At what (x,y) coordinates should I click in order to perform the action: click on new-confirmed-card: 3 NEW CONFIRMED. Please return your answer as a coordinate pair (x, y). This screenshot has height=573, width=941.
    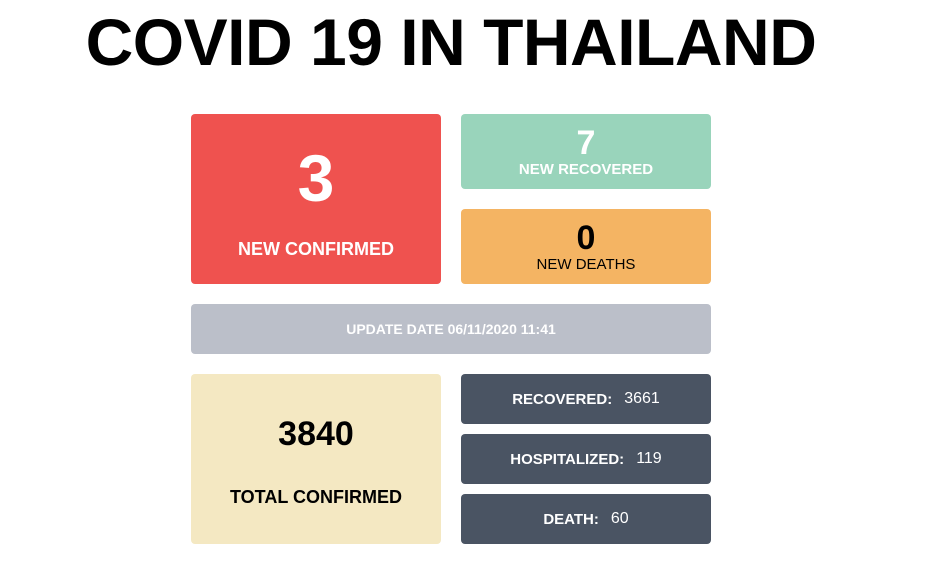
    Looking at the image, I should click on (316, 199).